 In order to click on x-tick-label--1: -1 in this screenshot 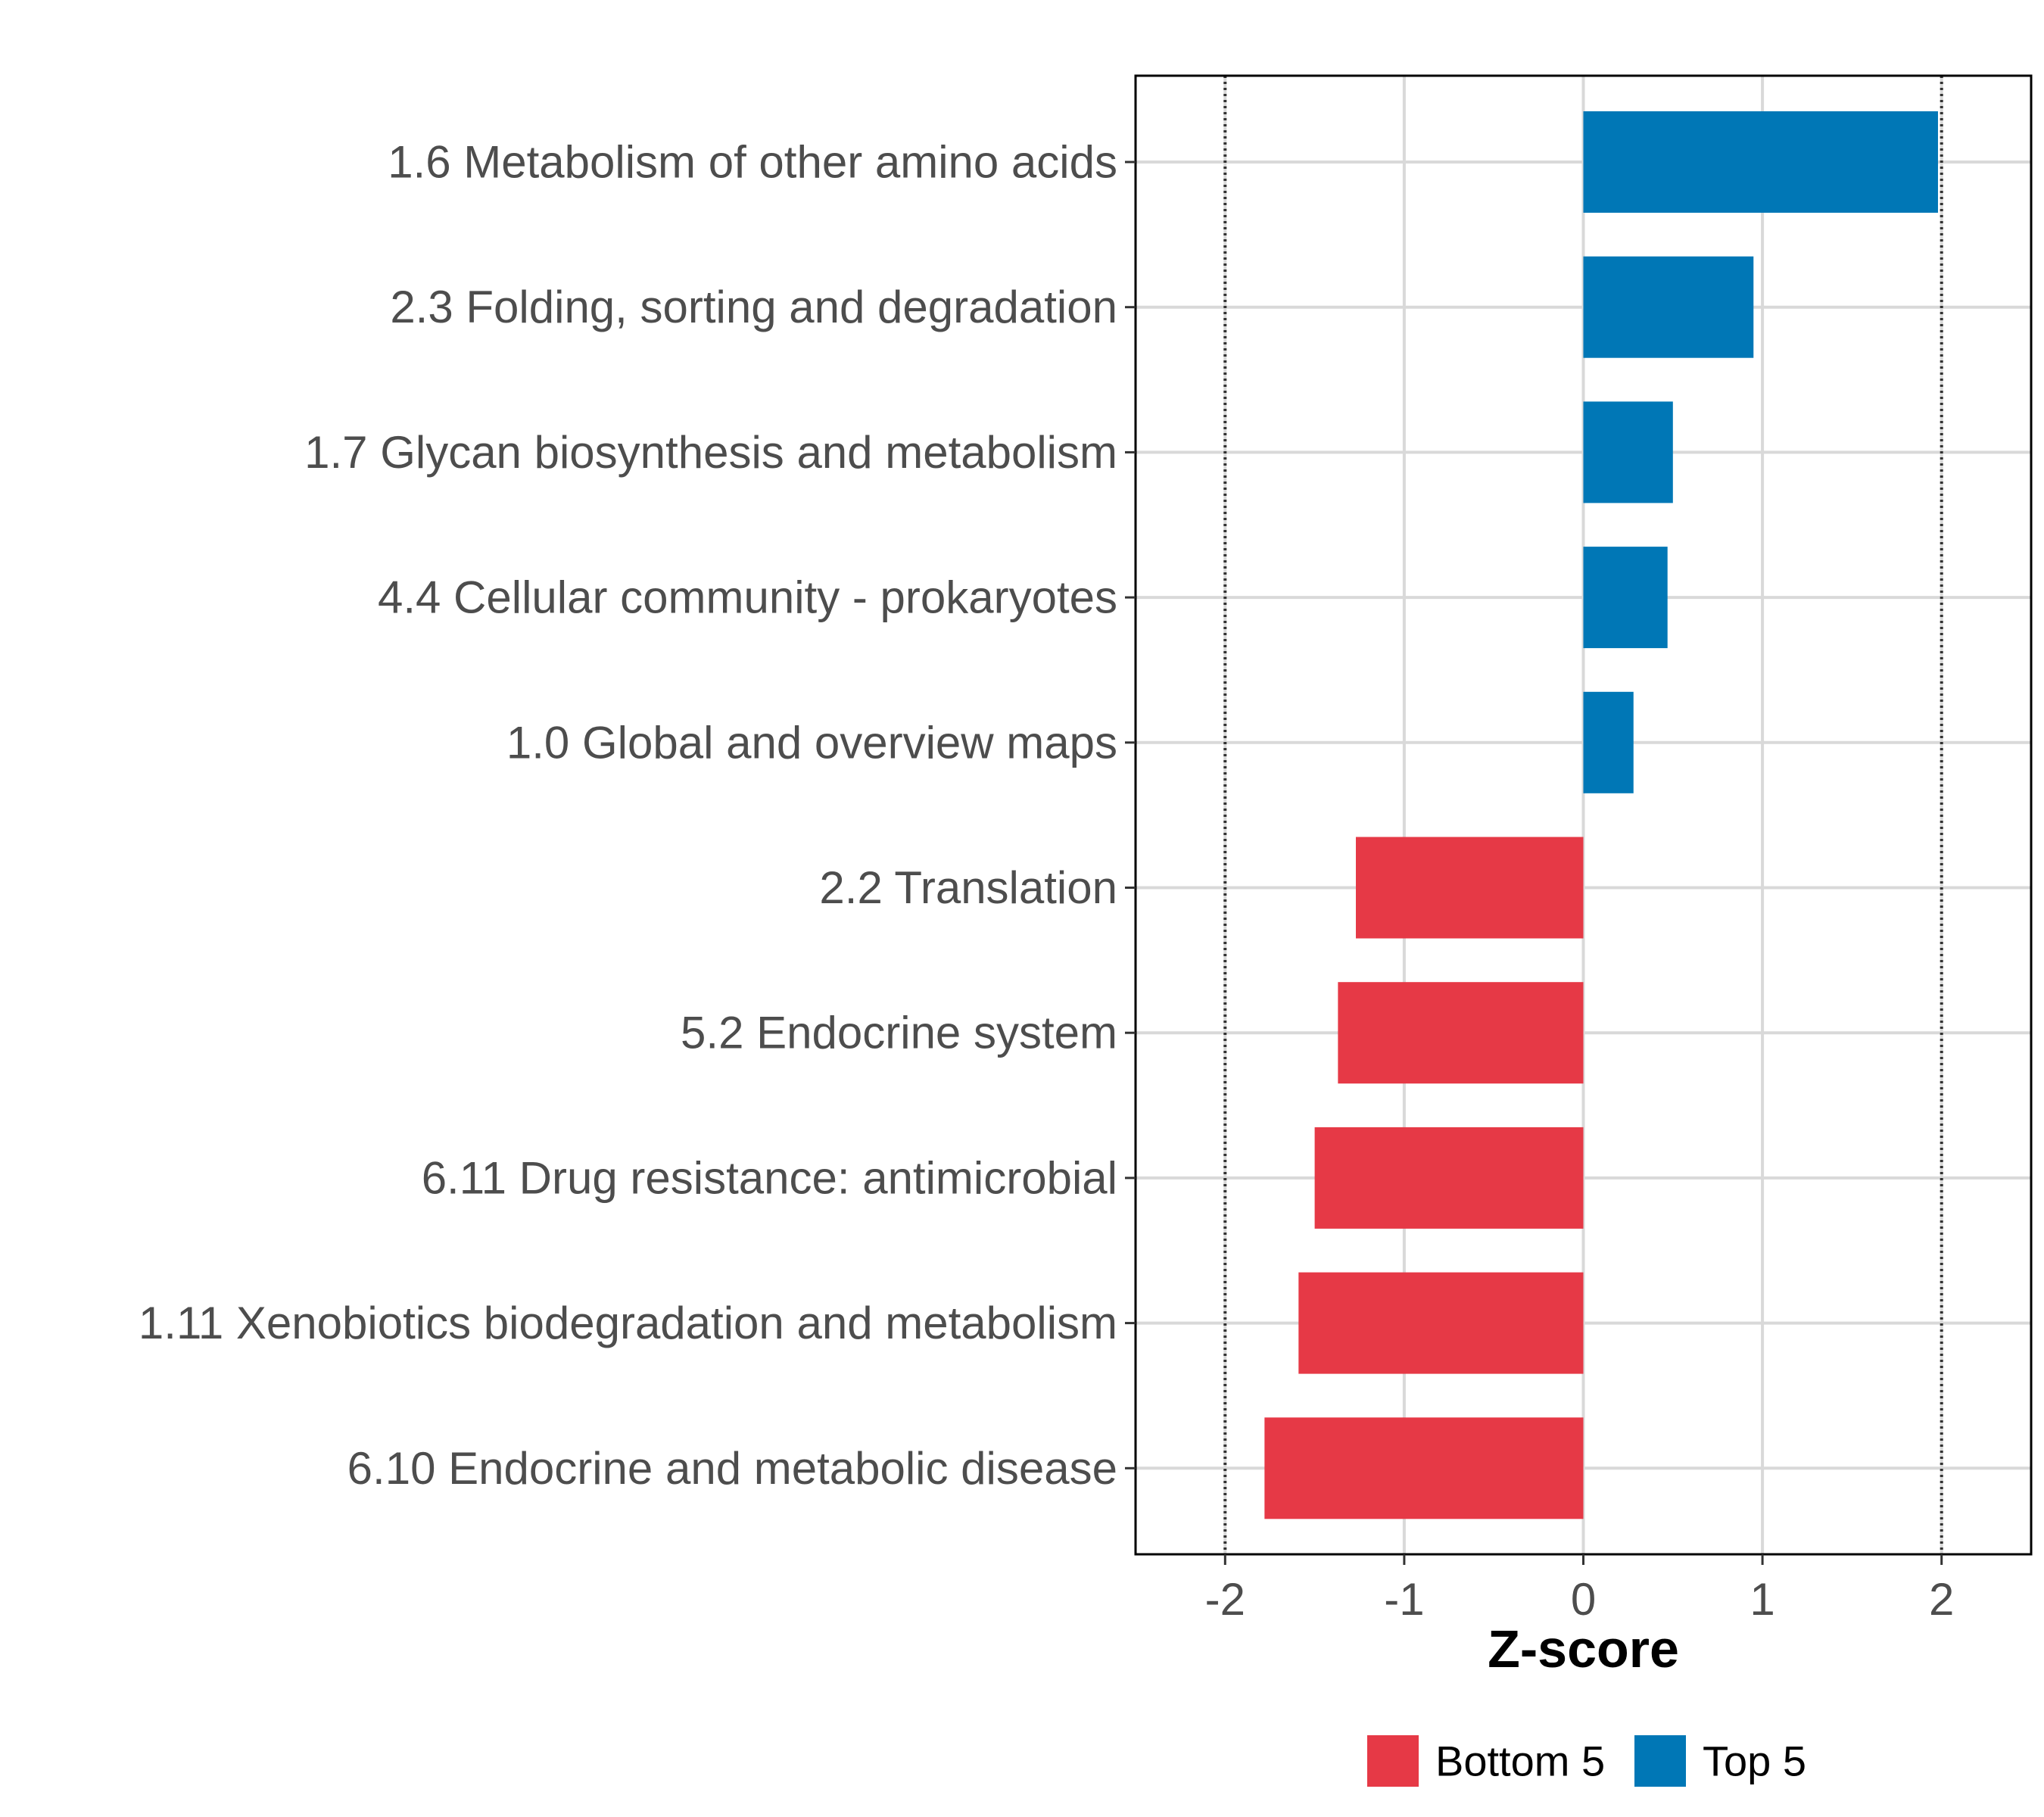, I will do `click(1404, 1599)`.